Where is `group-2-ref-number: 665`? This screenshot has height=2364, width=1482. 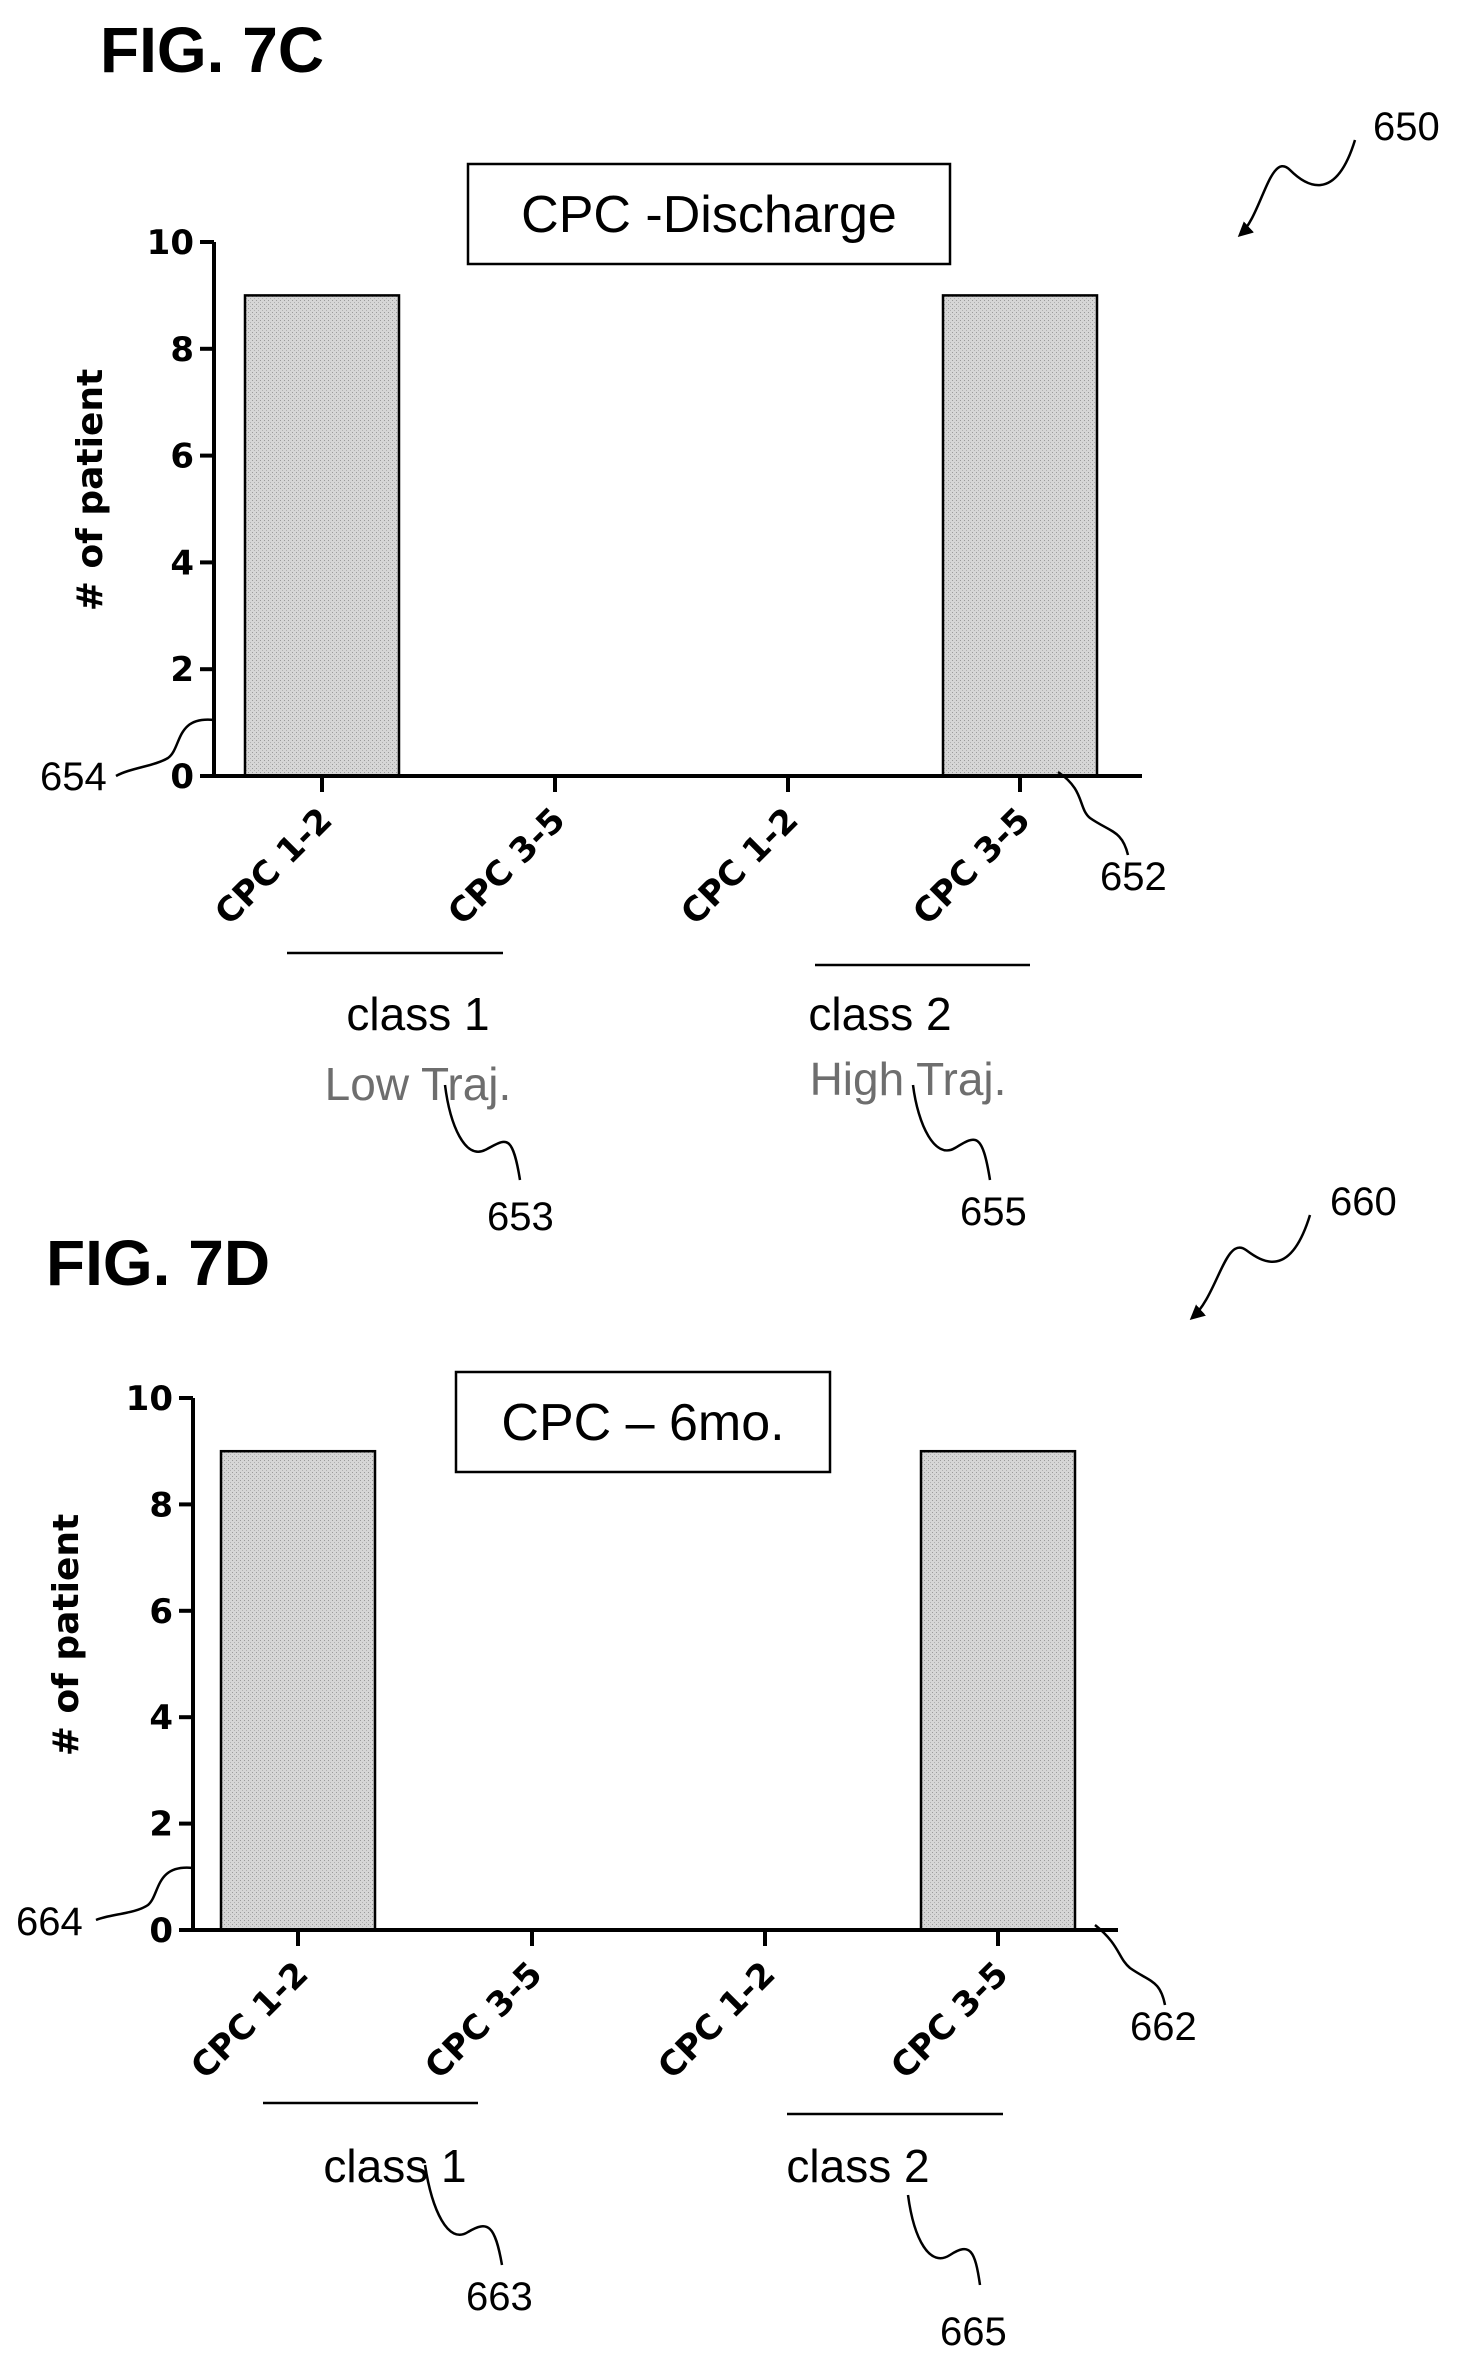 group-2-ref-number: 665 is located at coordinates (973, 2332).